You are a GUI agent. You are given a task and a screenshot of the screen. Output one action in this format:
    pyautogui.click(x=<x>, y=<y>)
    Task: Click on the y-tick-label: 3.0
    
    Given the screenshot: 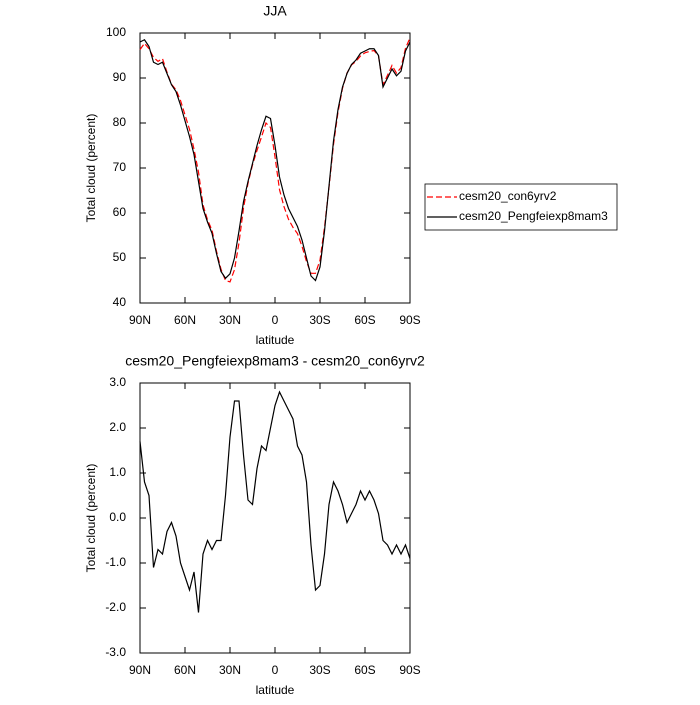 What is the action you would take?
    pyautogui.click(x=117, y=382)
    